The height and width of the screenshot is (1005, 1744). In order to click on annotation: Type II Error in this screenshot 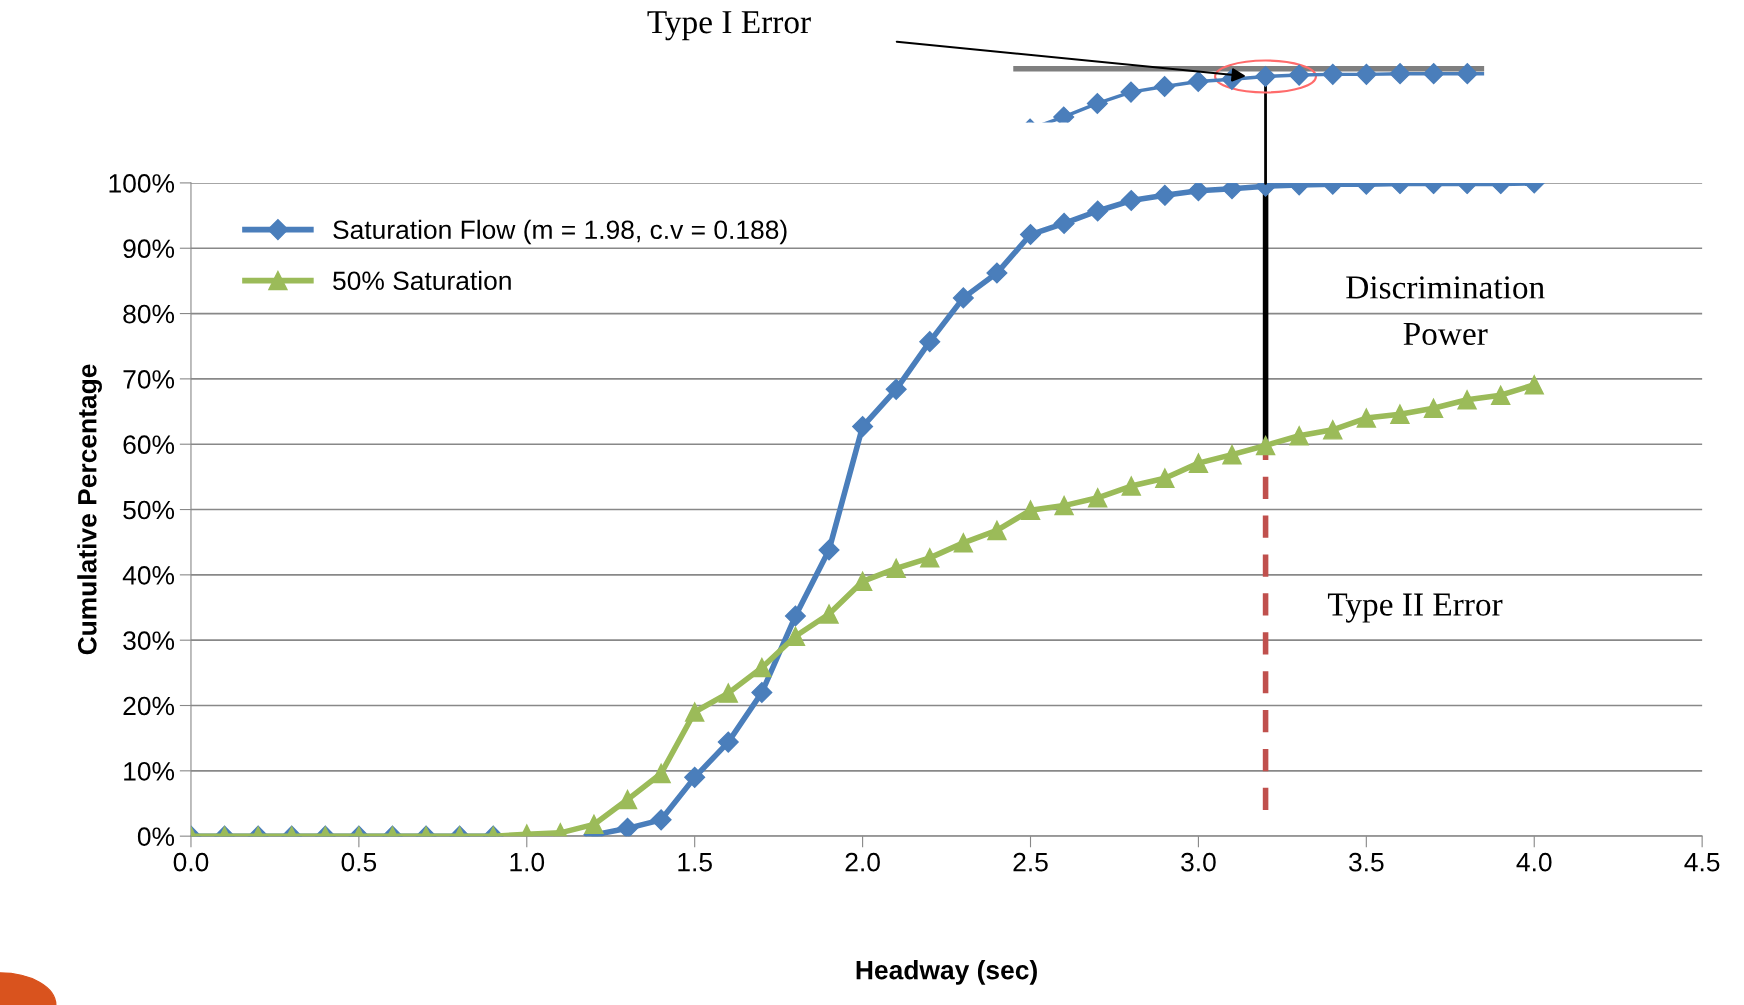, I will do `click(1415, 608)`.